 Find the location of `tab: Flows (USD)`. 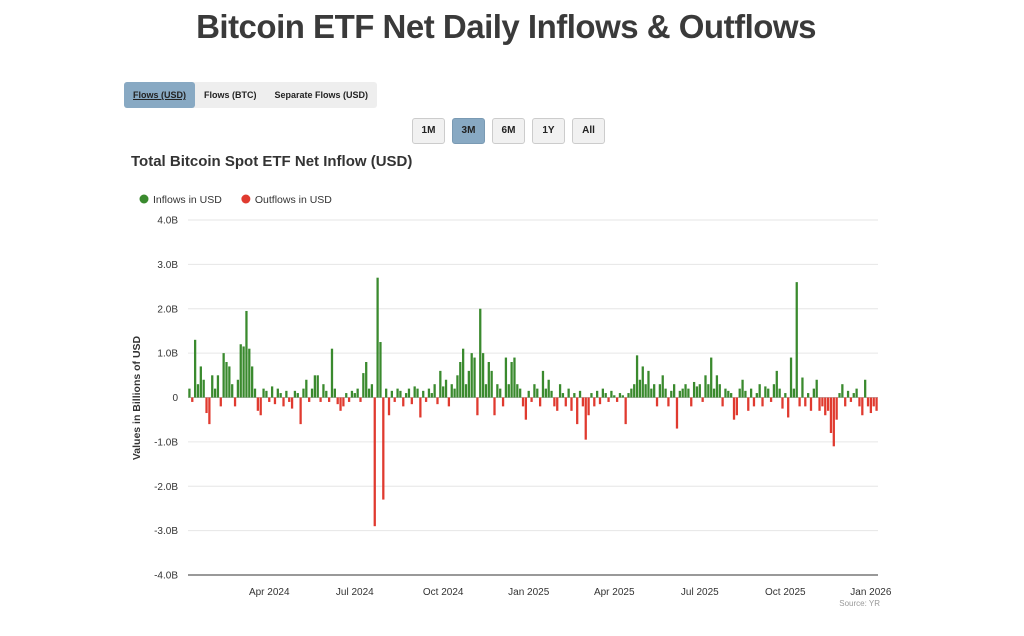

tab: Flows (USD) is located at coordinates (159, 95).